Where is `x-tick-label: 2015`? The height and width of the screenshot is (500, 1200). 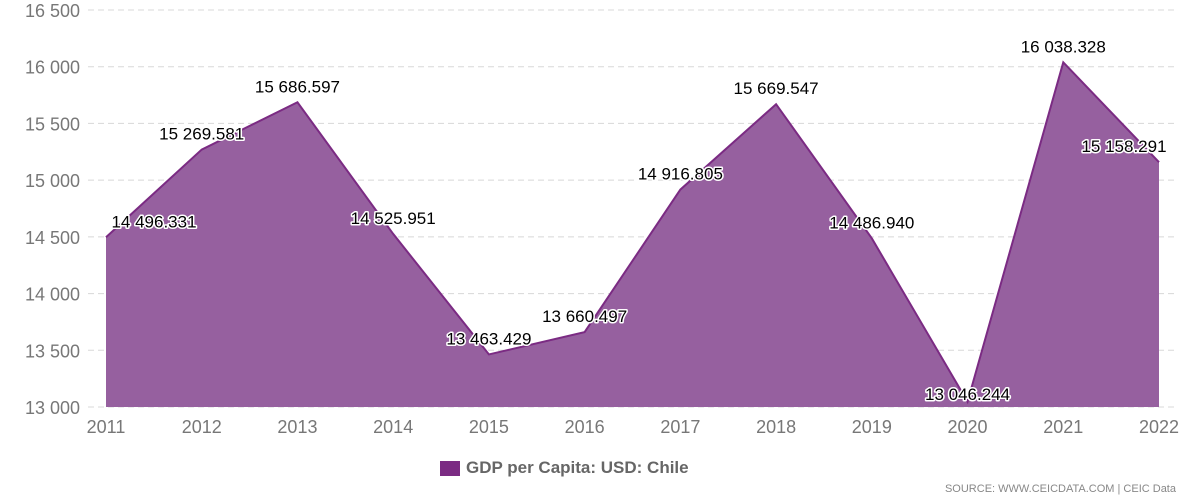 x-tick-label: 2015 is located at coordinates (489, 427).